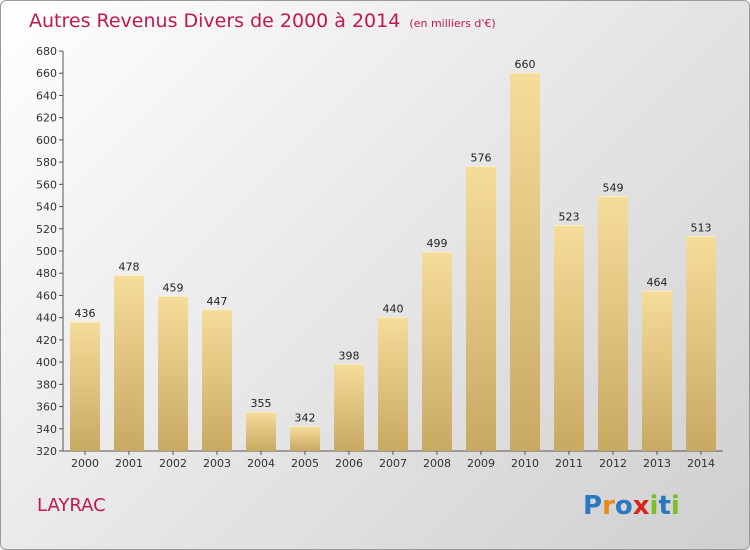  I want to click on bar-2000, so click(85, 386).